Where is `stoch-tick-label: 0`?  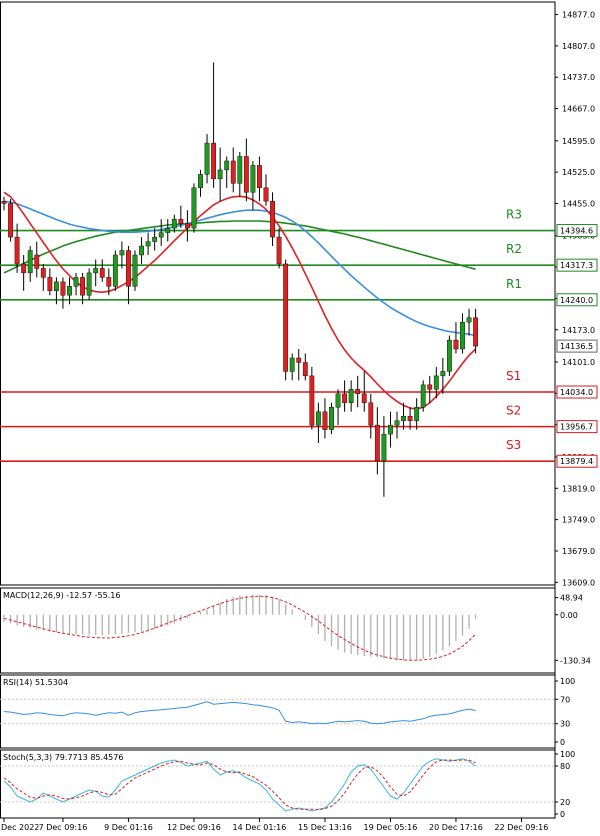 stoch-tick-label: 0 is located at coordinates (562, 814).